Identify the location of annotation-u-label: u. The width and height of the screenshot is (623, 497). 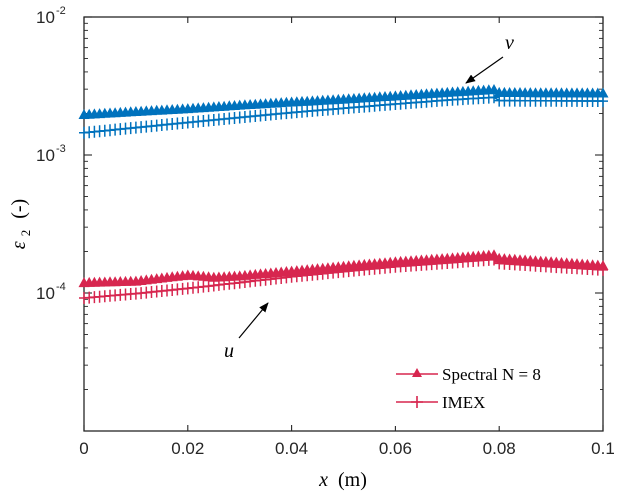
(229, 351).